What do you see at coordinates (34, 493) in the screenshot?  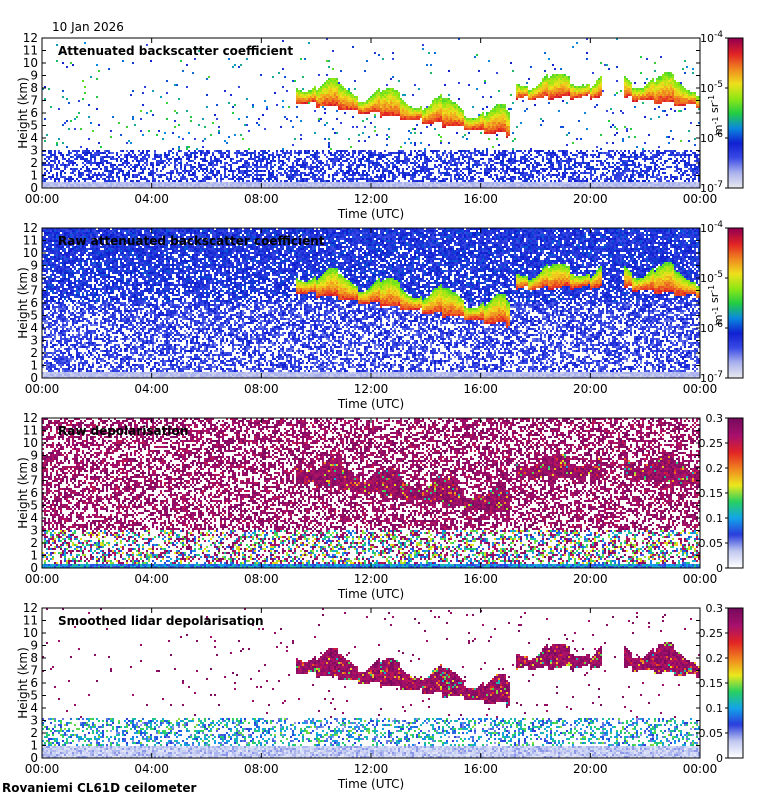 I see `y-tick-label: 6` at bounding box center [34, 493].